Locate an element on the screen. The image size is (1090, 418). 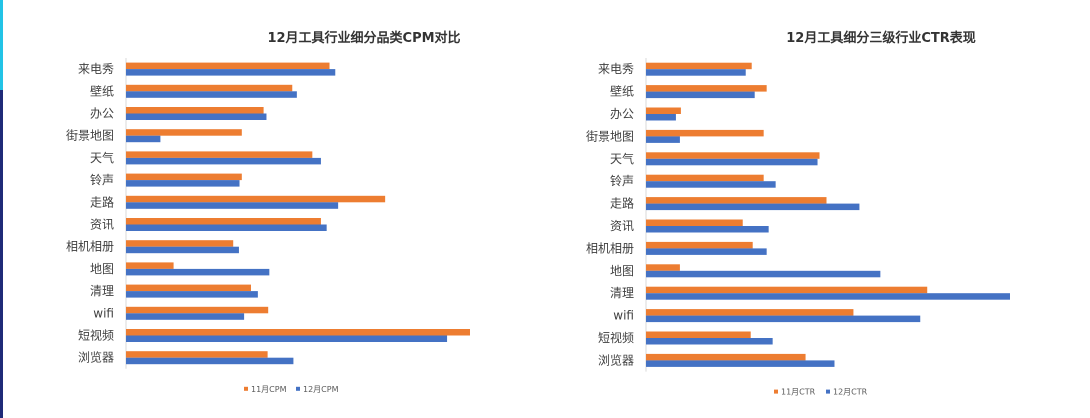
legend-label: 12月CPM is located at coordinates (321, 389).